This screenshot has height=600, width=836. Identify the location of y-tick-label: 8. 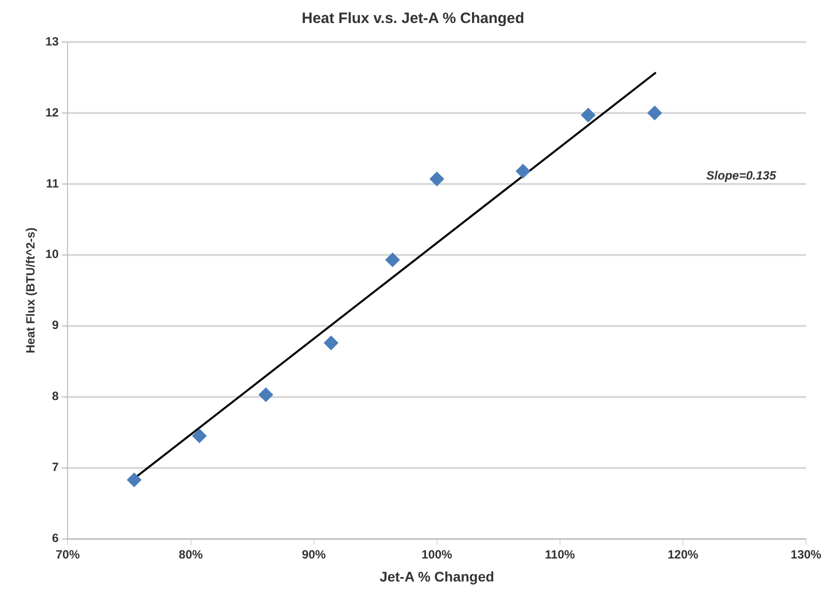
(56, 396).